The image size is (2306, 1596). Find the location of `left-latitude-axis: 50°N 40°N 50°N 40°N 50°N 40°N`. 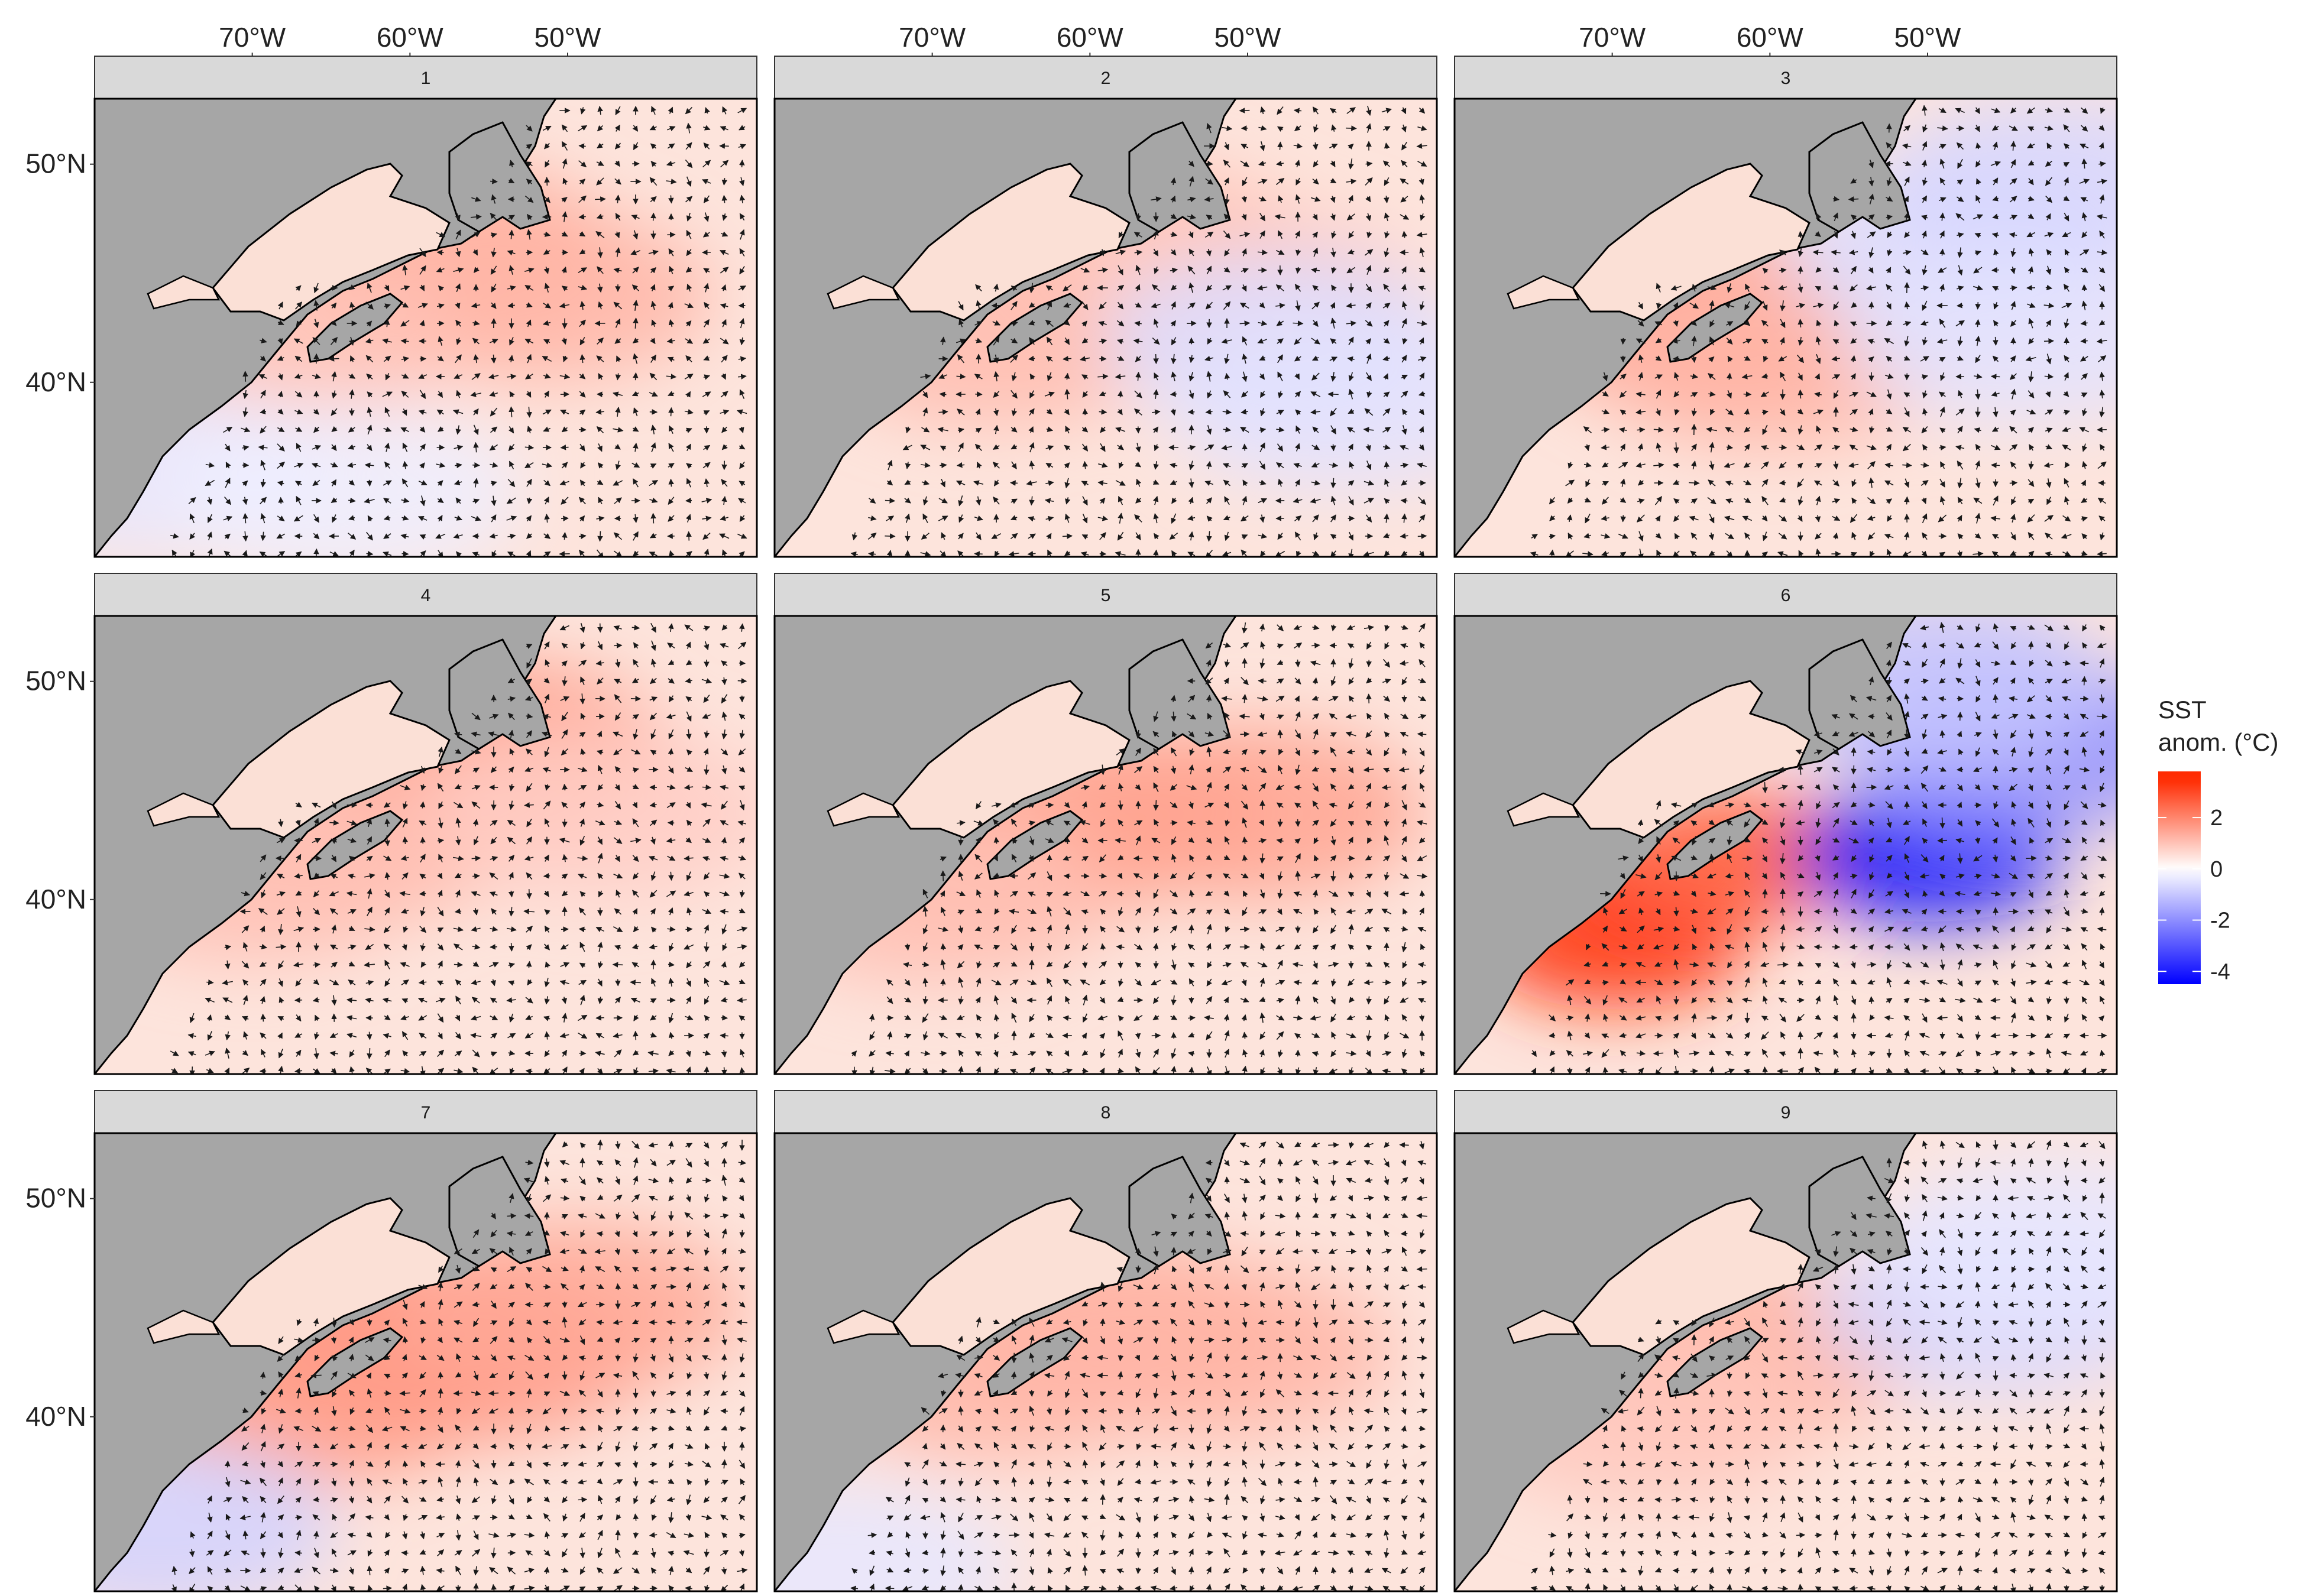

left-latitude-axis: 50°N 40°N 50°N 40°N 50°N 40°N is located at coordinates (60, 790).